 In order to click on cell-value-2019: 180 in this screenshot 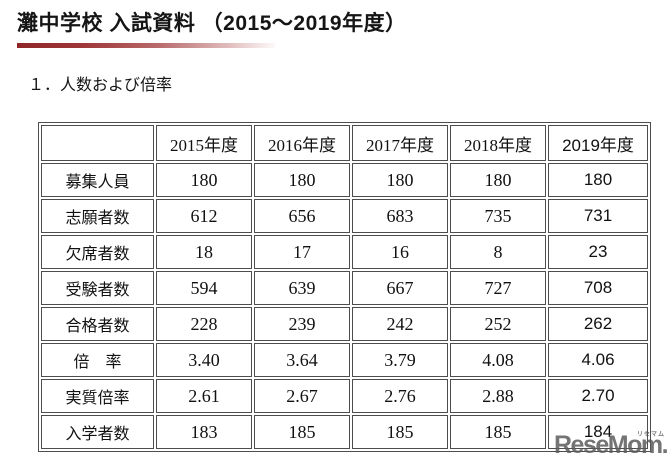, I will do `click(598, 180)`.